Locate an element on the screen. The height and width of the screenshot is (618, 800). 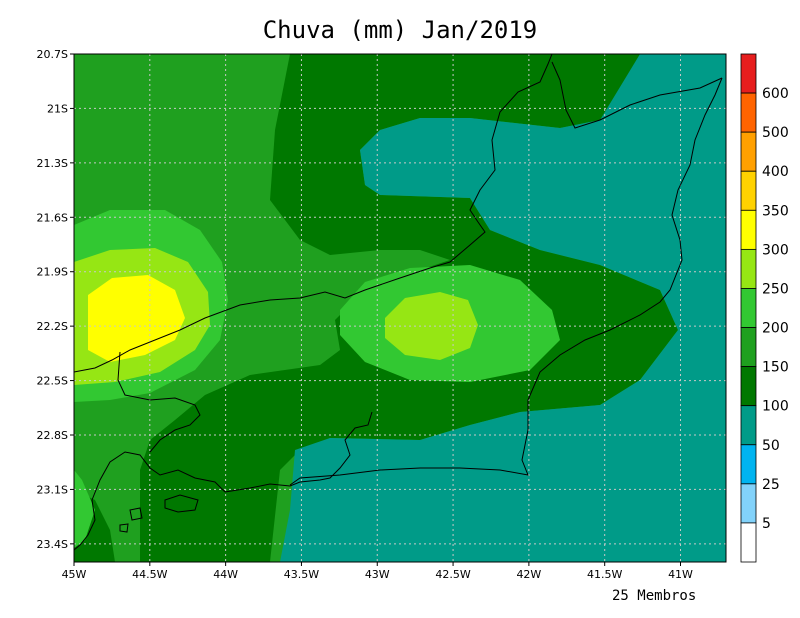
x-tick-label: 43.5W is located at coordinates (301, 574).